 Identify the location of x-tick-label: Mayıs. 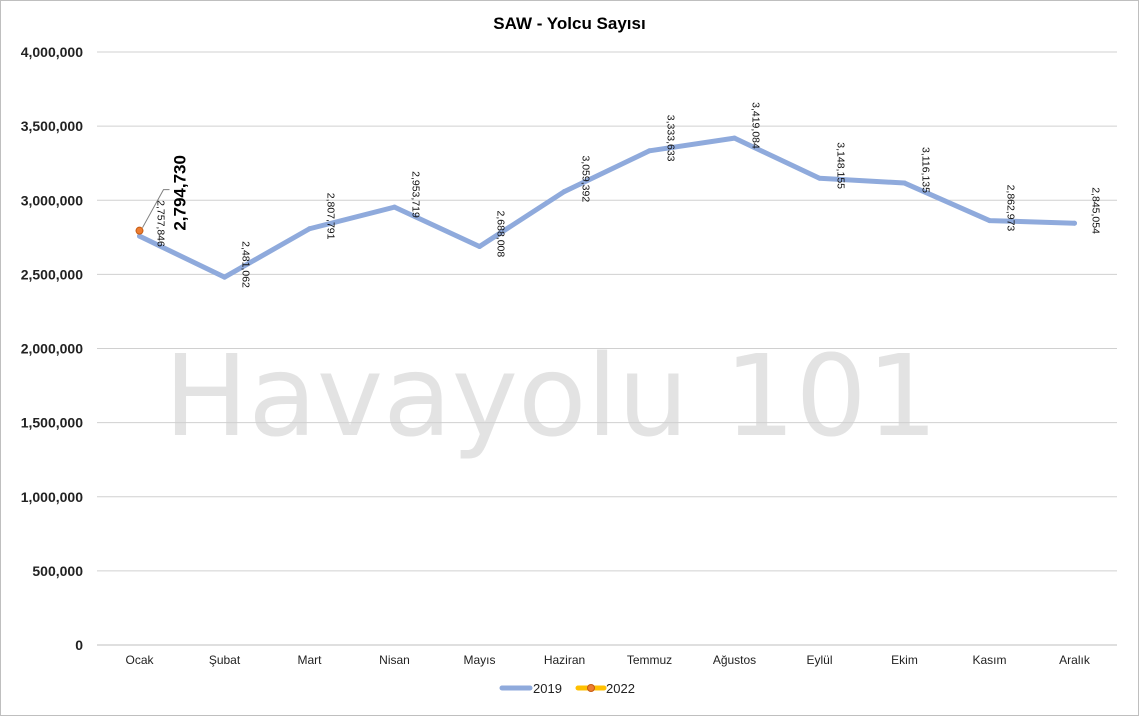
(479, 660).